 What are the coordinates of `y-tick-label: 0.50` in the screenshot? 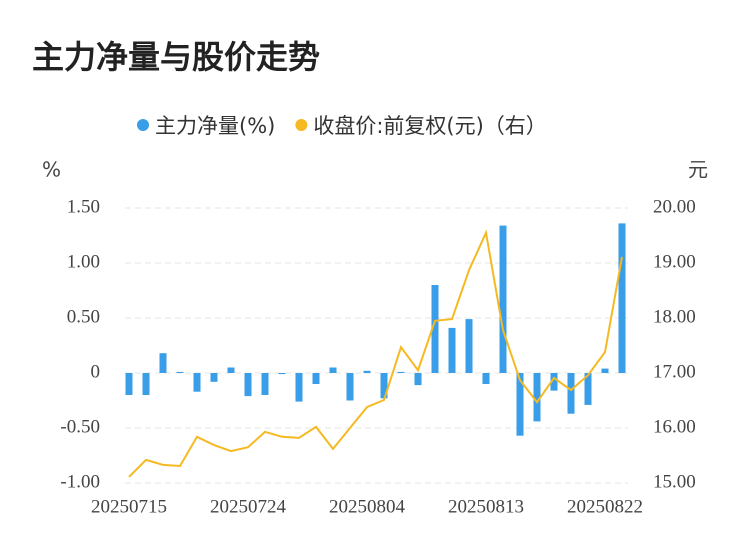 It's located at (83, 316).